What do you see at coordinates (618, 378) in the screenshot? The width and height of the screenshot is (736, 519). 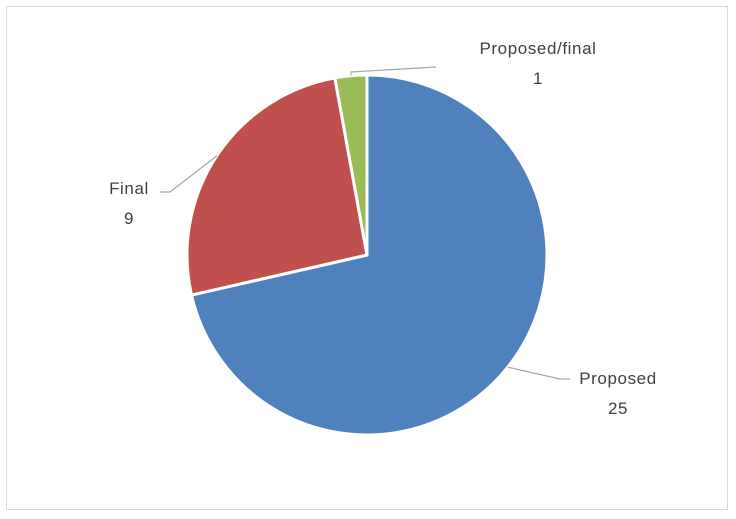 I see `label-proposed-name: Proposed` at bounding box center [618, 378].